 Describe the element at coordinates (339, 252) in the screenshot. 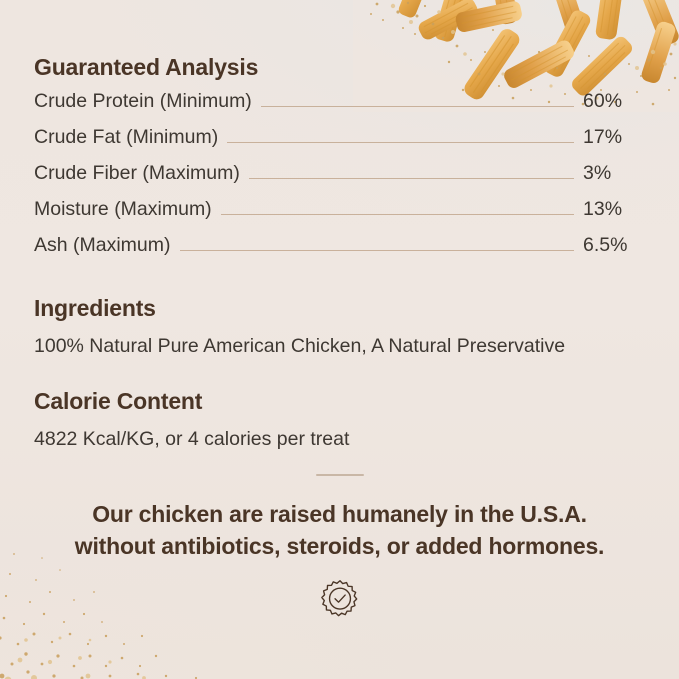

I see `table-row: Ash (Maximum) 6.5%` at that location.